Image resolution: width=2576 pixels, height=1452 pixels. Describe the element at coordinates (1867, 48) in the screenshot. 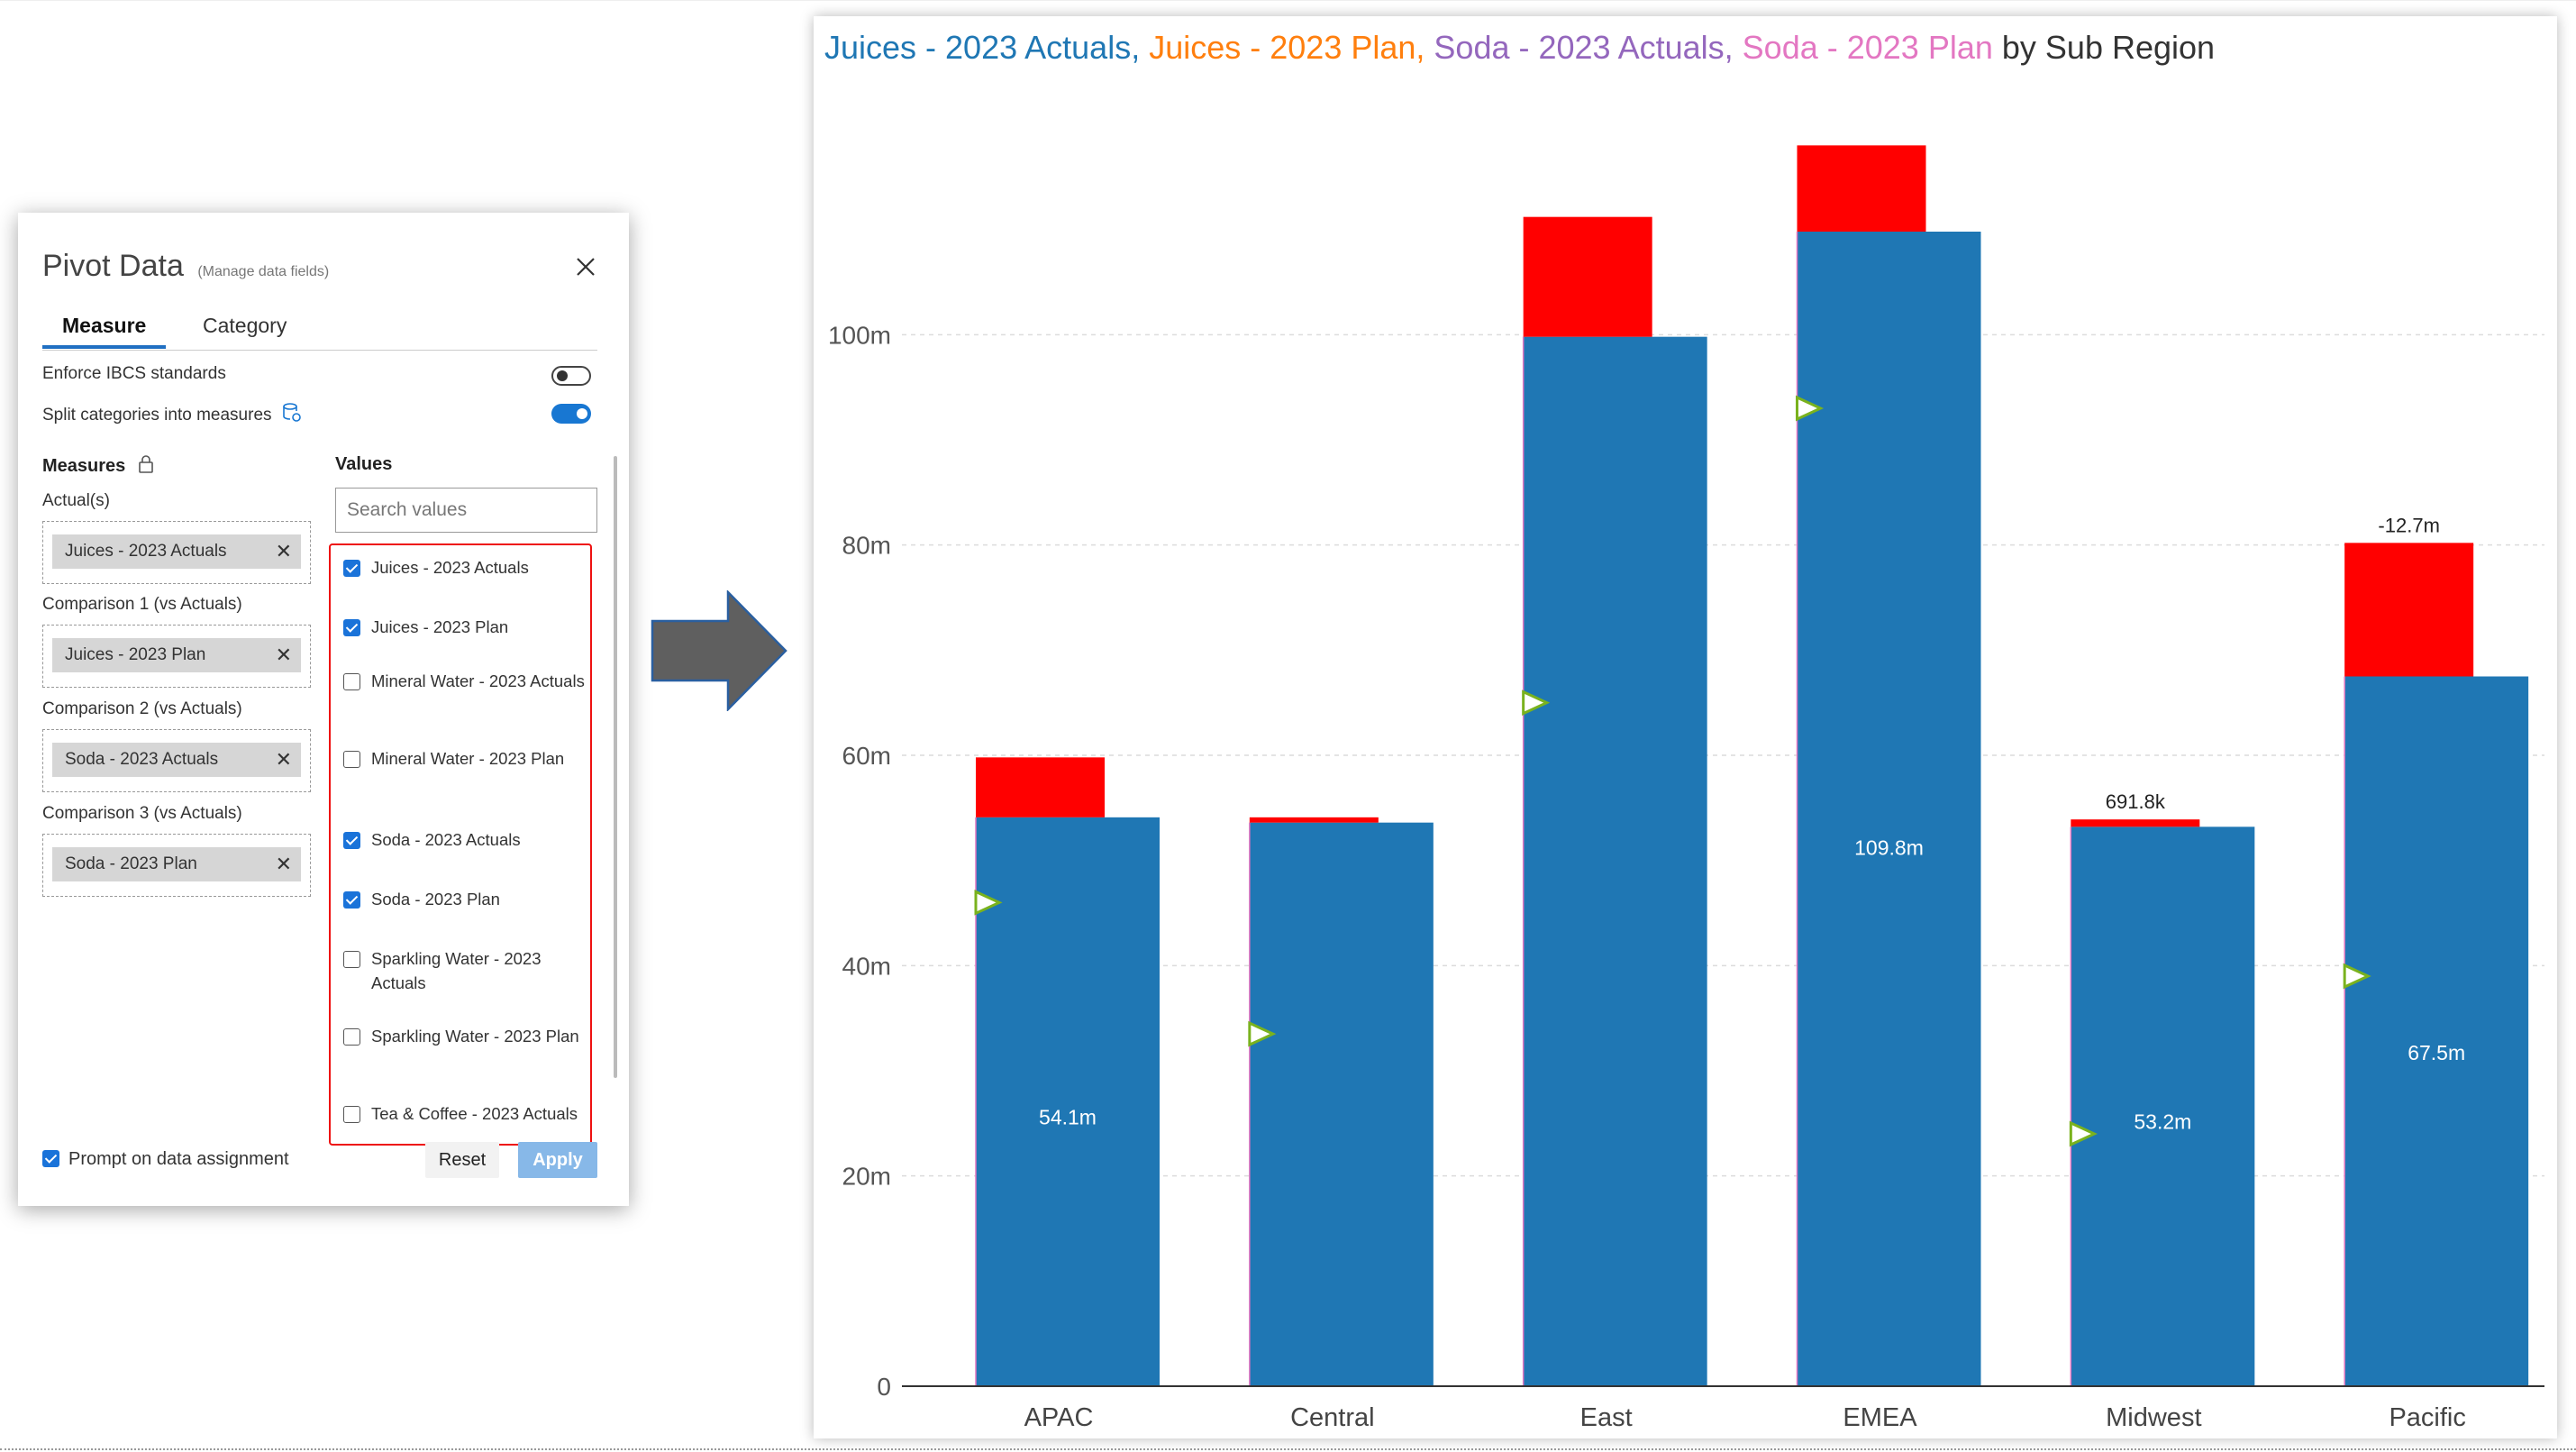

I see `title-part: Soda - 2023 Plan` at that location.